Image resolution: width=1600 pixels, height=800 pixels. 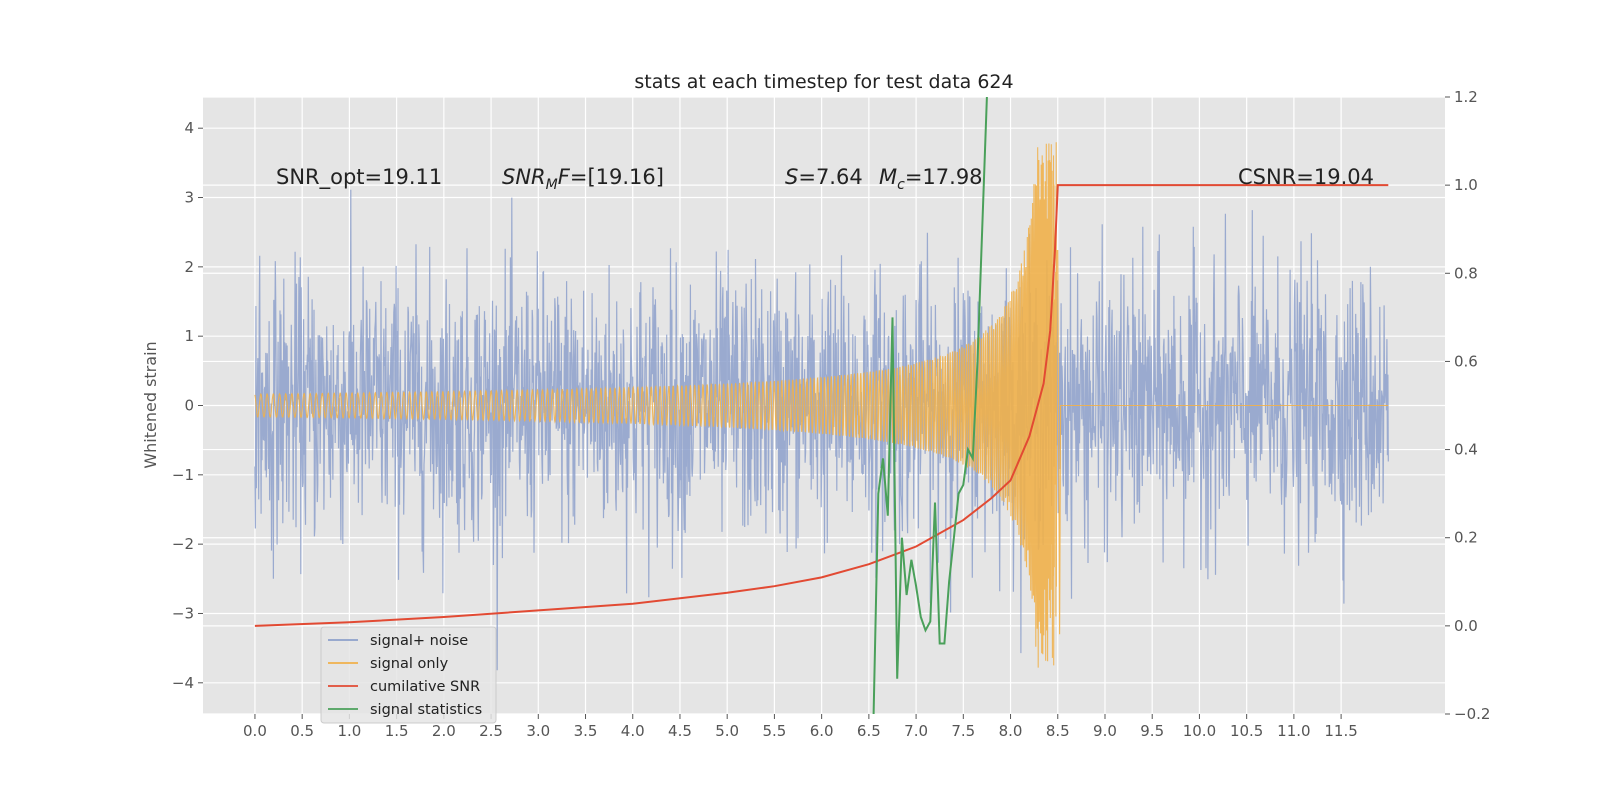 I want to click on y2-tick-label: 0.6, so click(x=1466, y=361).